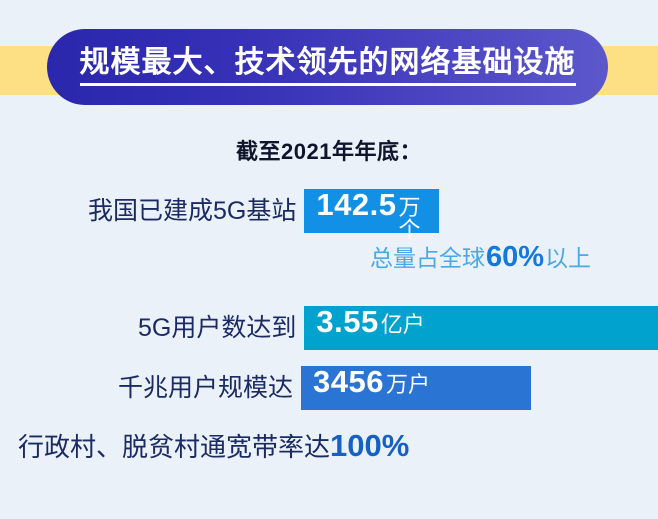 The height and width of the screenshot is (519, 658). What do you see at coordinates (206, 387) in the screenshot?
I see `stat-label-gigabit-users: 千兆用户规模达` at bounding box center [206, 387].